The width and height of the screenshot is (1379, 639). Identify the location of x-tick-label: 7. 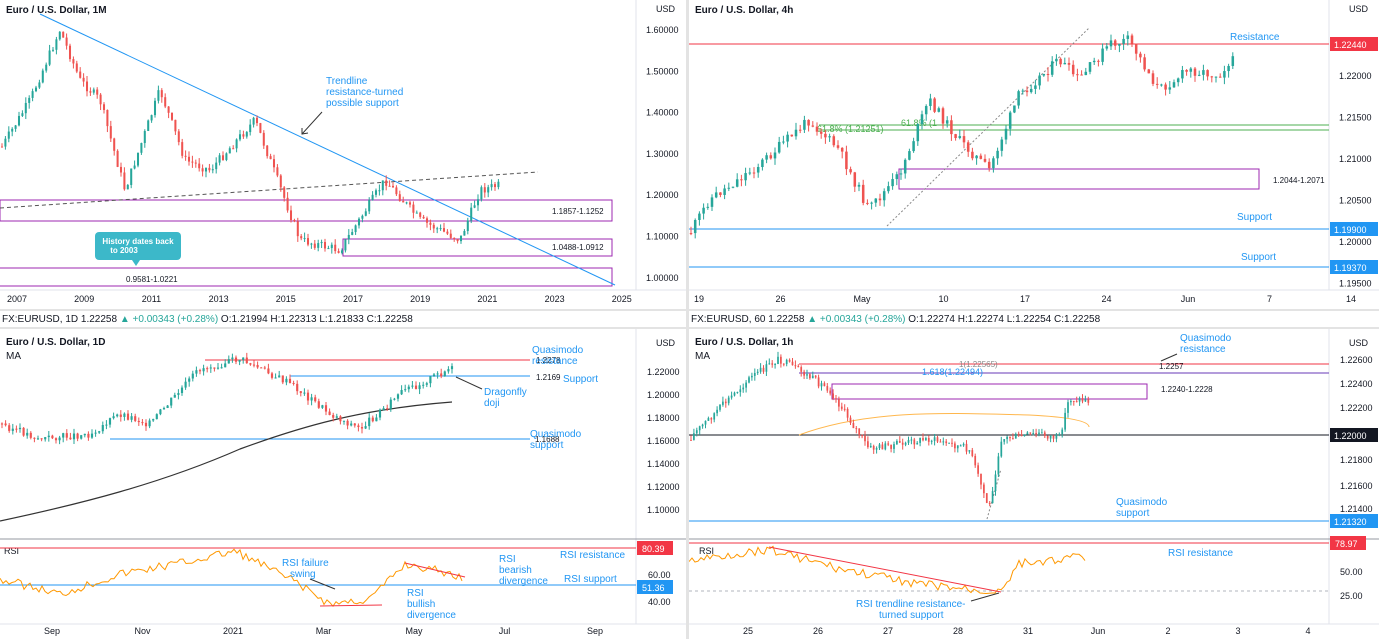
(1269, 299).